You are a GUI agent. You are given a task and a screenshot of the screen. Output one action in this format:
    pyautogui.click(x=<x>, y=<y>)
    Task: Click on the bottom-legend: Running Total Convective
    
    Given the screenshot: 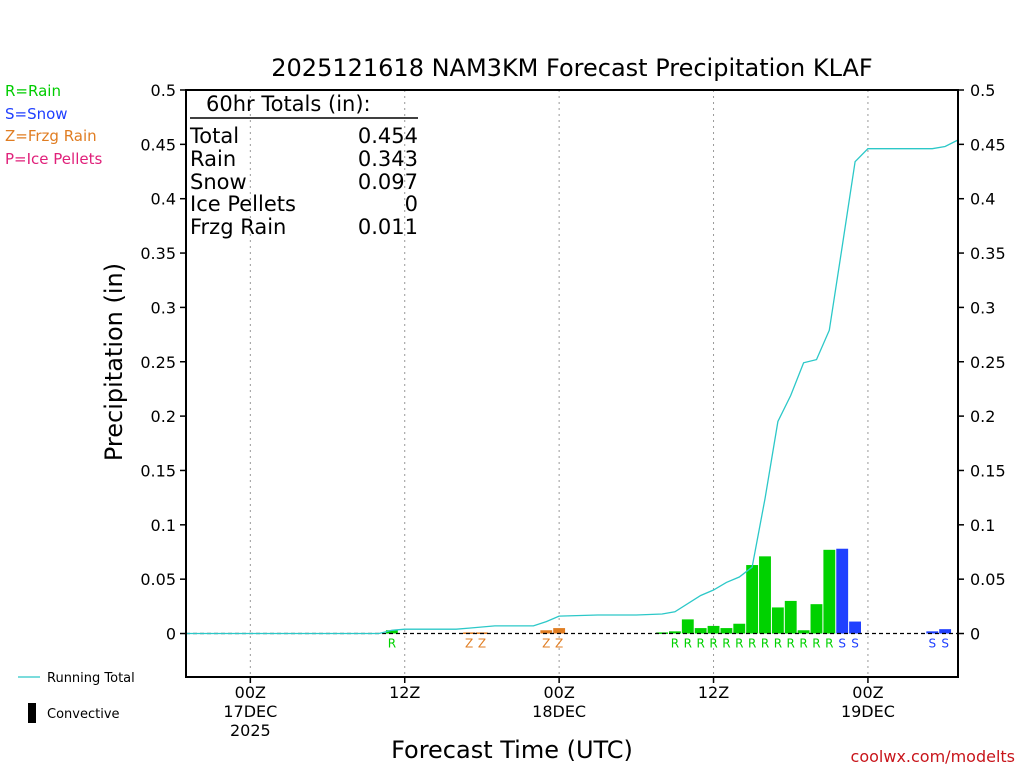 What is the action you would take?
    pyautogui.click(x=76, y=697)
    